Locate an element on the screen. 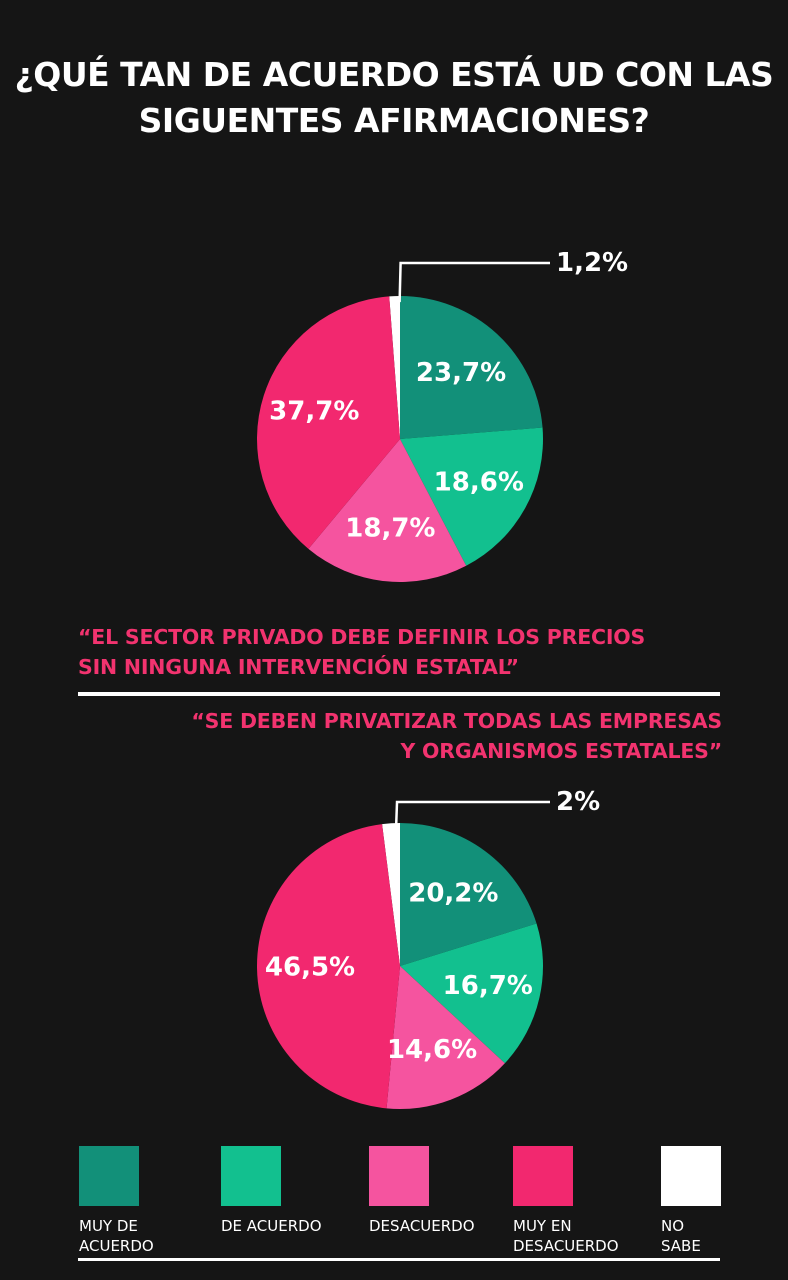  pie-chart-2: 20,2% 16,7% 14,6% 46,5% 2% is located at coordinates (428, 948).